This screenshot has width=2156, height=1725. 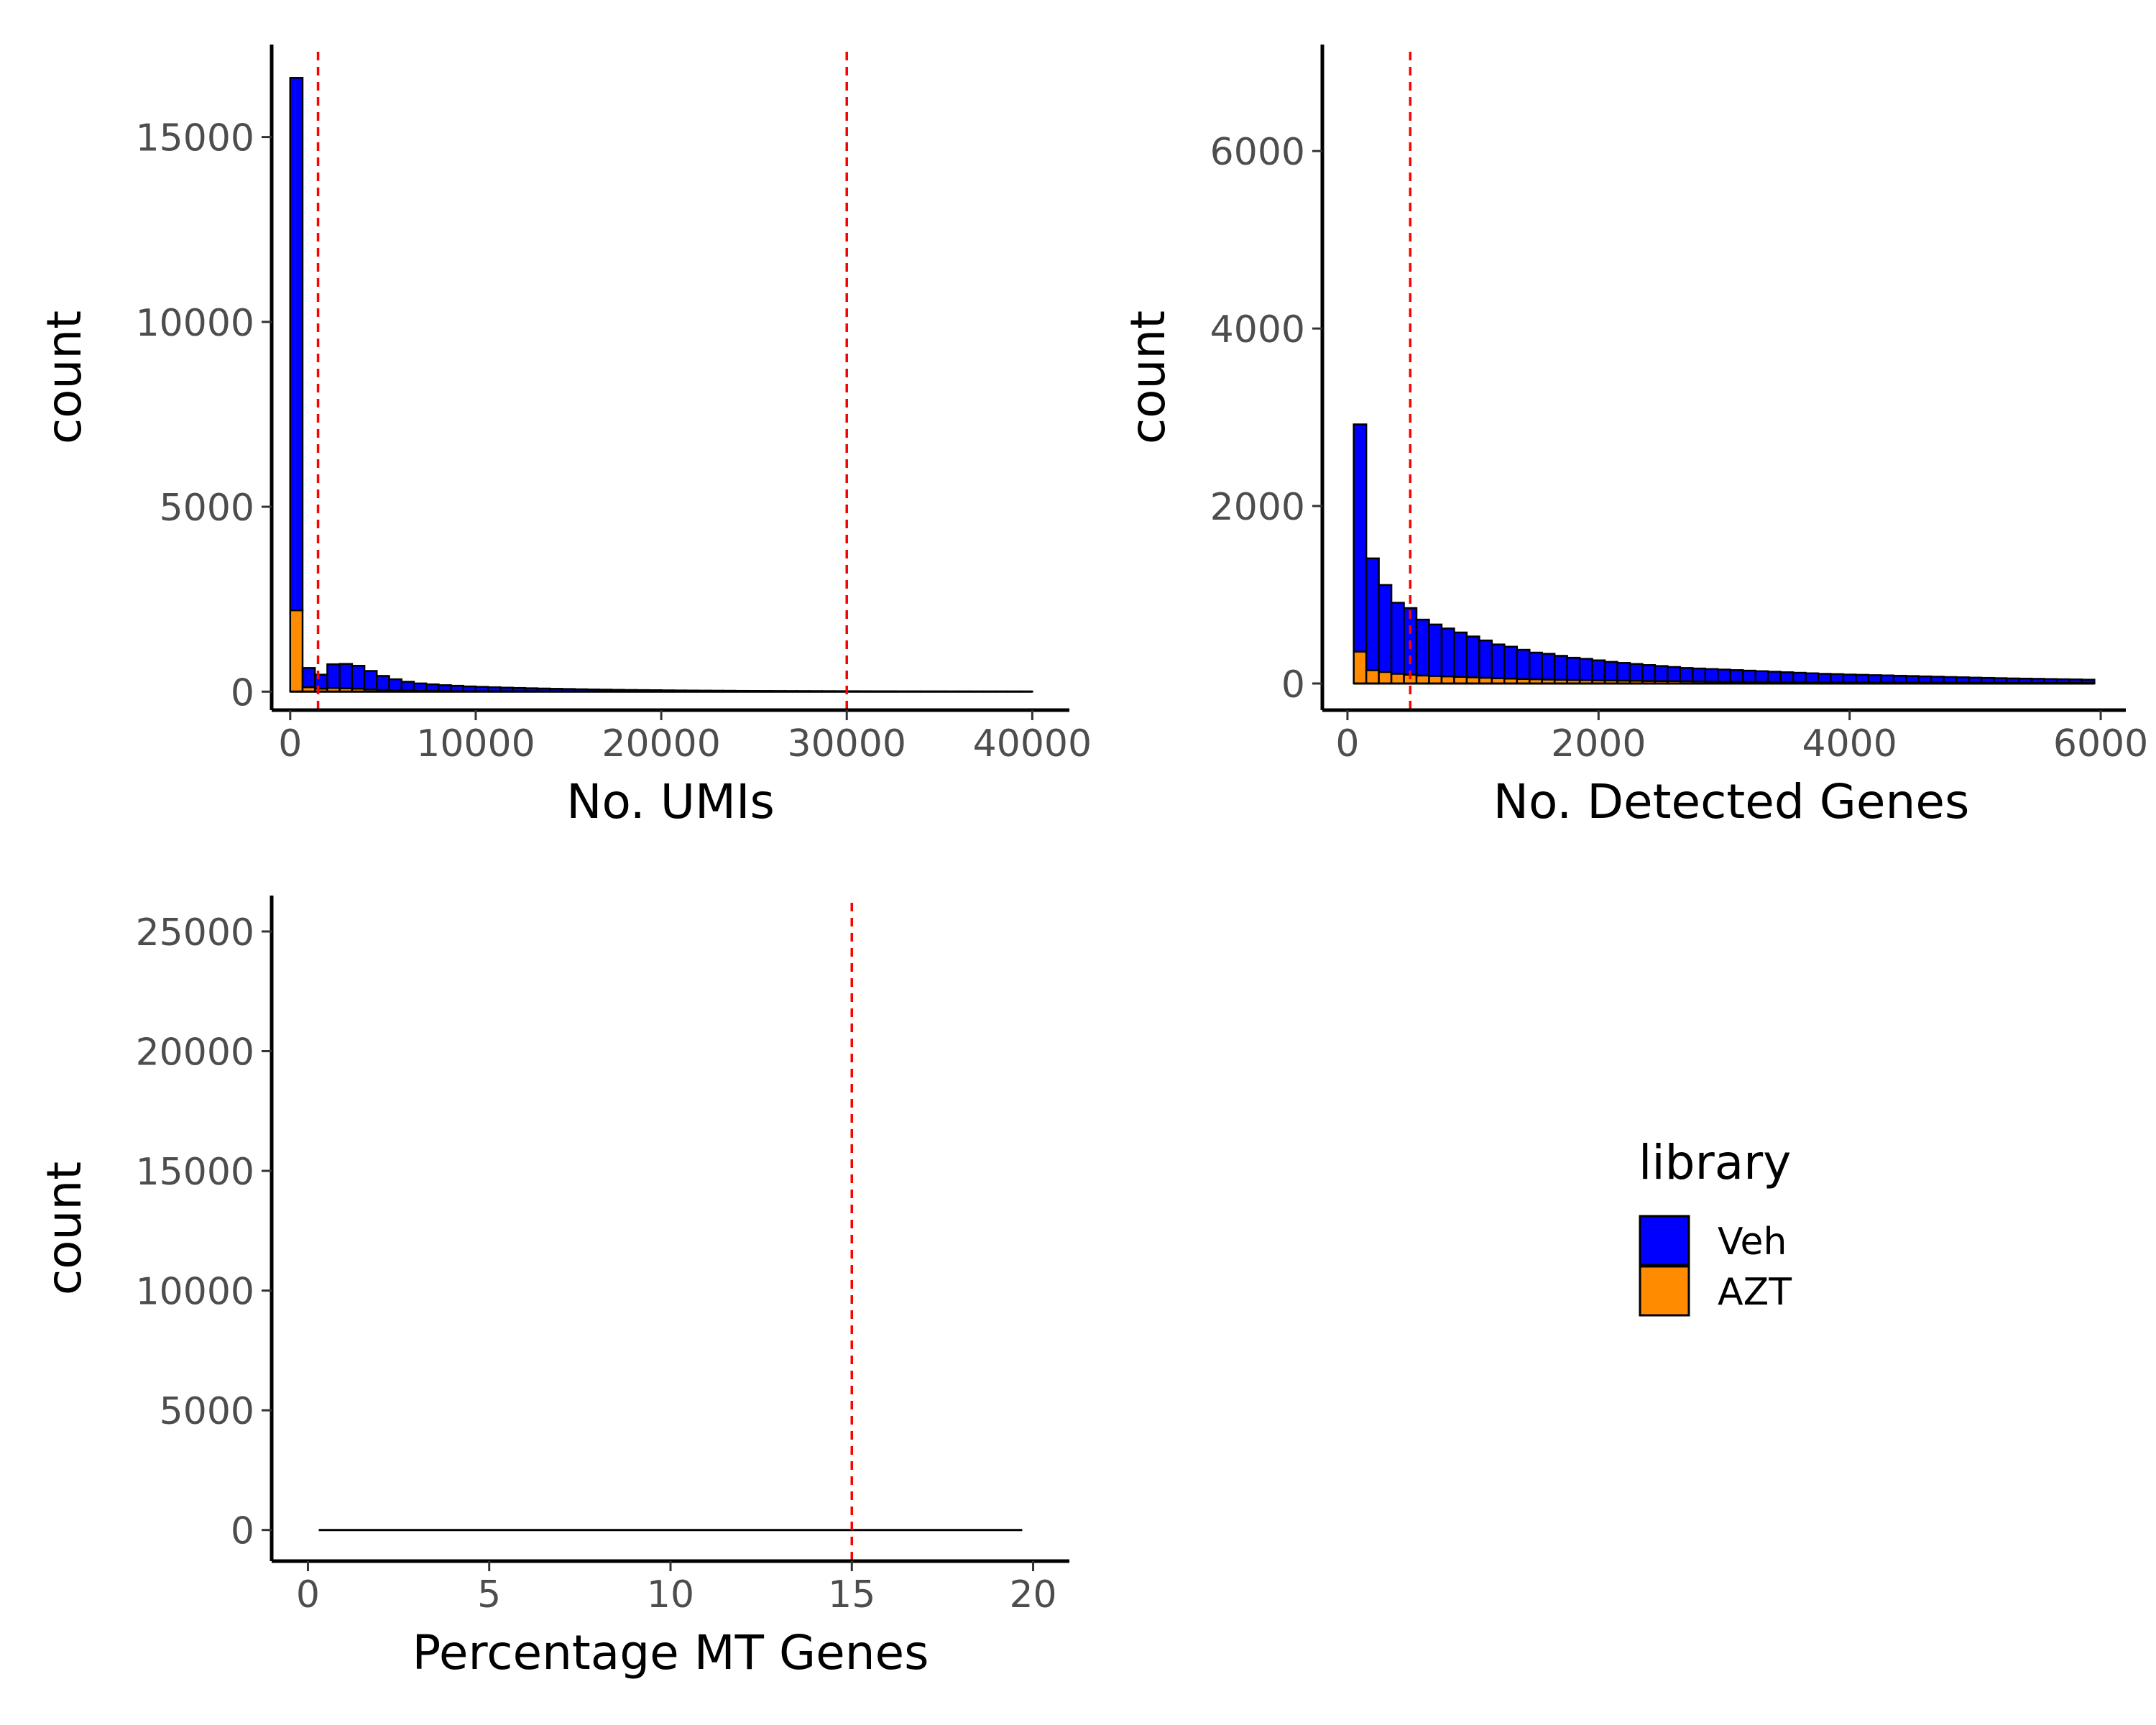 I want to click on genes-y-tick-label: 4000, so click(x=1257, y=329).